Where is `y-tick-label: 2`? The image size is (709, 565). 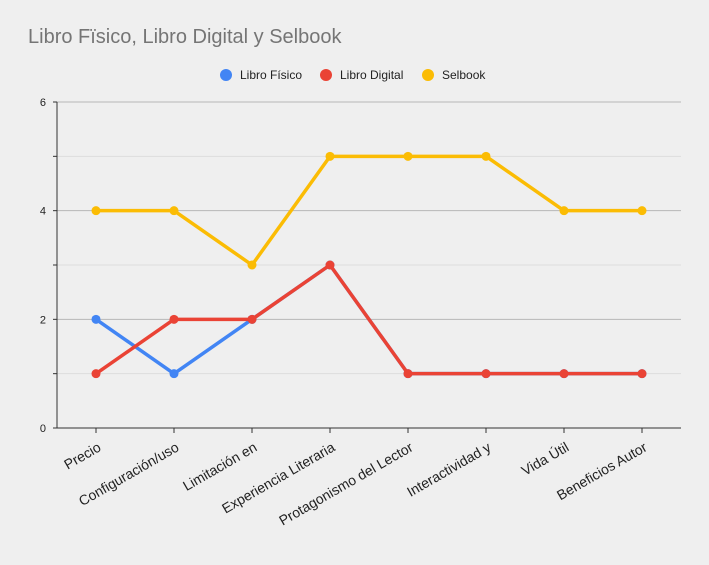
y-tick-label: 2 is located at coordinates (43, 320).